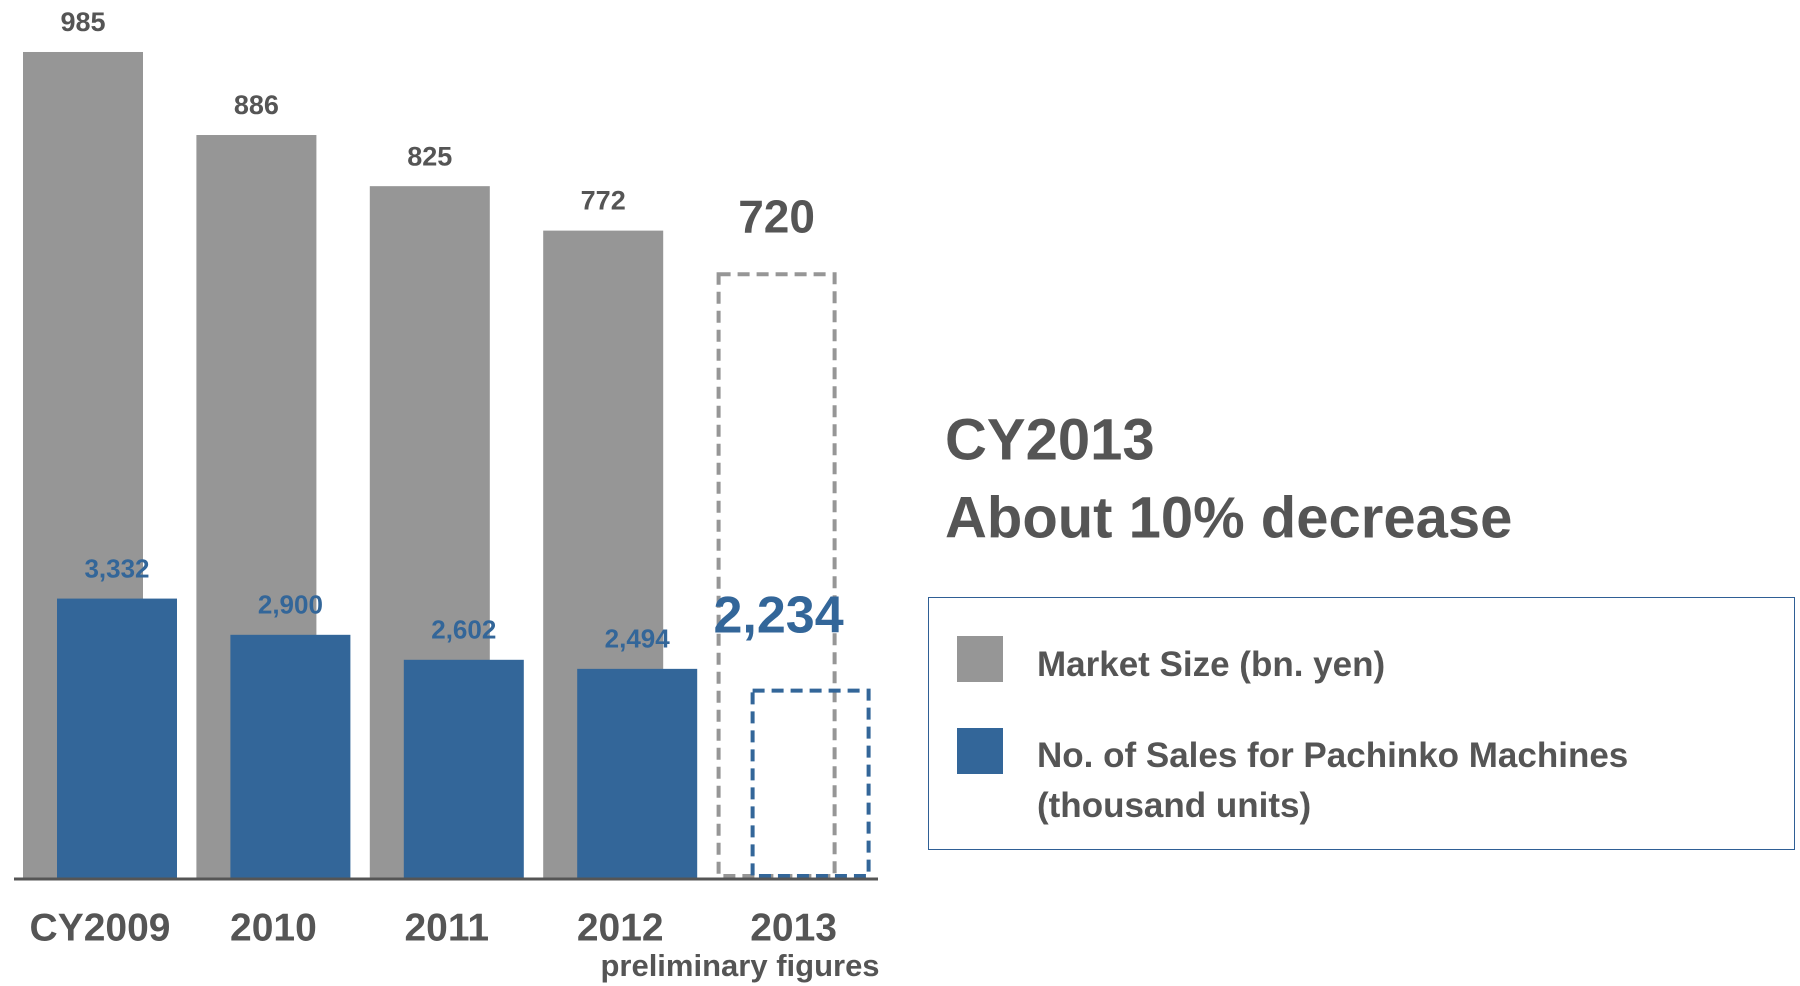  Describe the element at coordinates (1211, 664) in the screenshot. I see `legend-label: Market Size (bn. yen)` at that location.